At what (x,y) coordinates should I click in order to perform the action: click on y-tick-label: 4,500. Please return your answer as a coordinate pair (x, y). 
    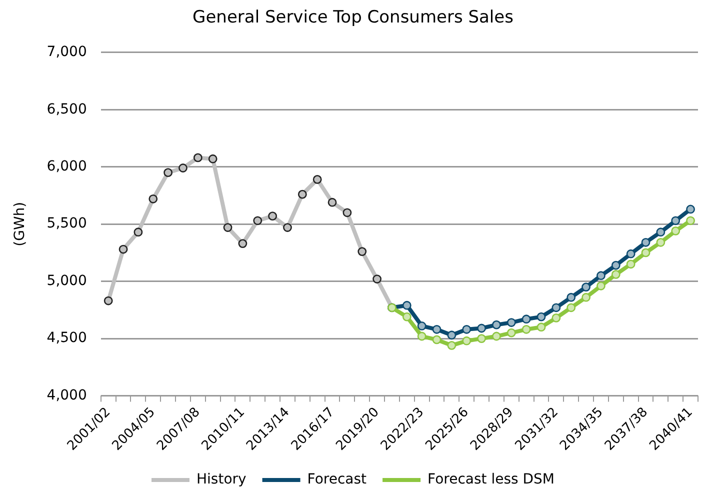
    Looking at the image, I should click on (66, 338).